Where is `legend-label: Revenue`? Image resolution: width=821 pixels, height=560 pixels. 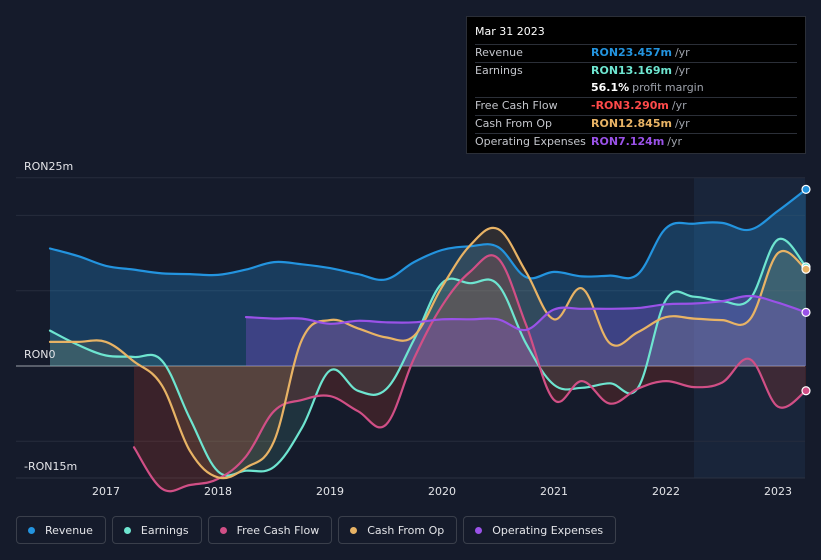 legend-label: Revenue is located at coordinates (69, 530).